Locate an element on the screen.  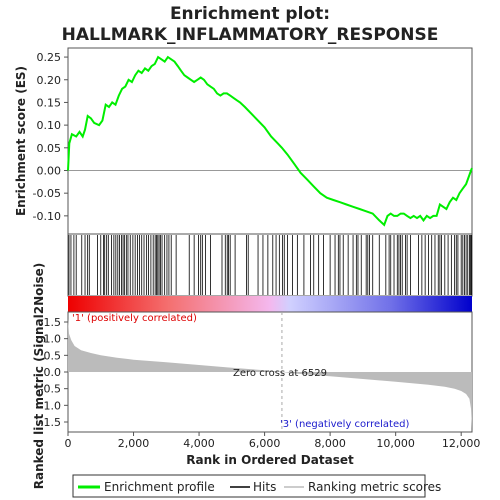
metric-y-tick-label: 0.0 is located at coordinates (53, 372).